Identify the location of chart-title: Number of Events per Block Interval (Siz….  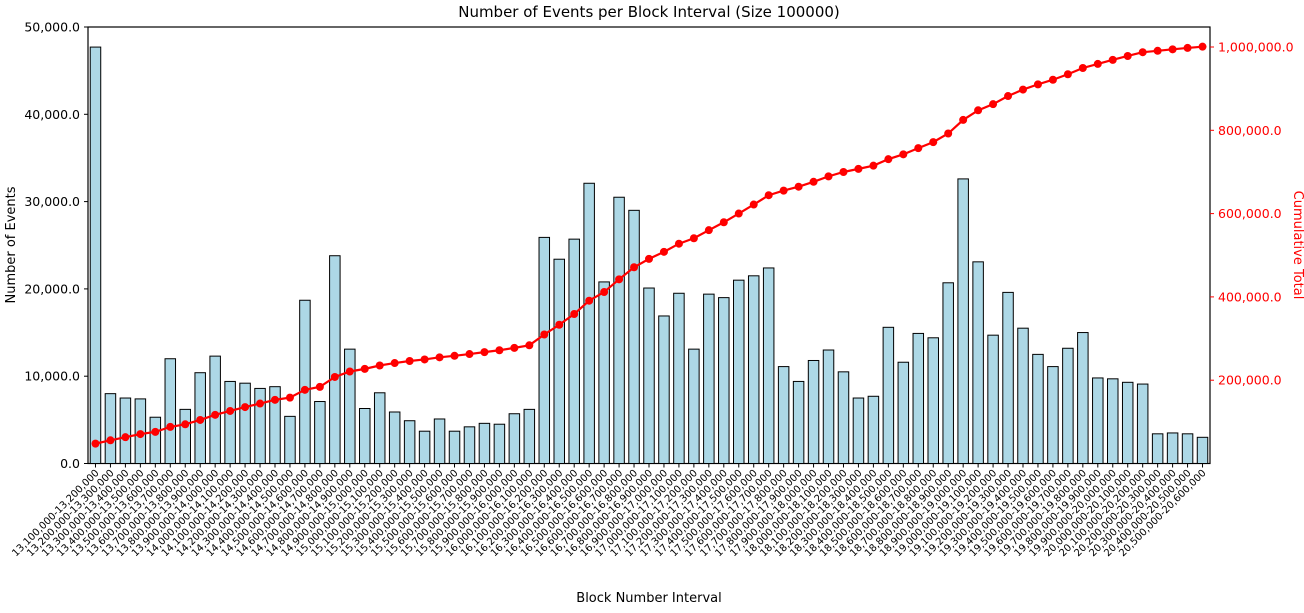
(649, 12).